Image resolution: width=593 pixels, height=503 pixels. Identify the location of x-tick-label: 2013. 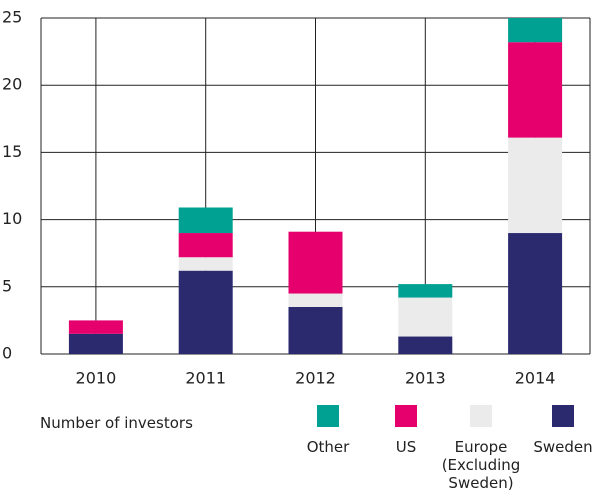
(425, 378).